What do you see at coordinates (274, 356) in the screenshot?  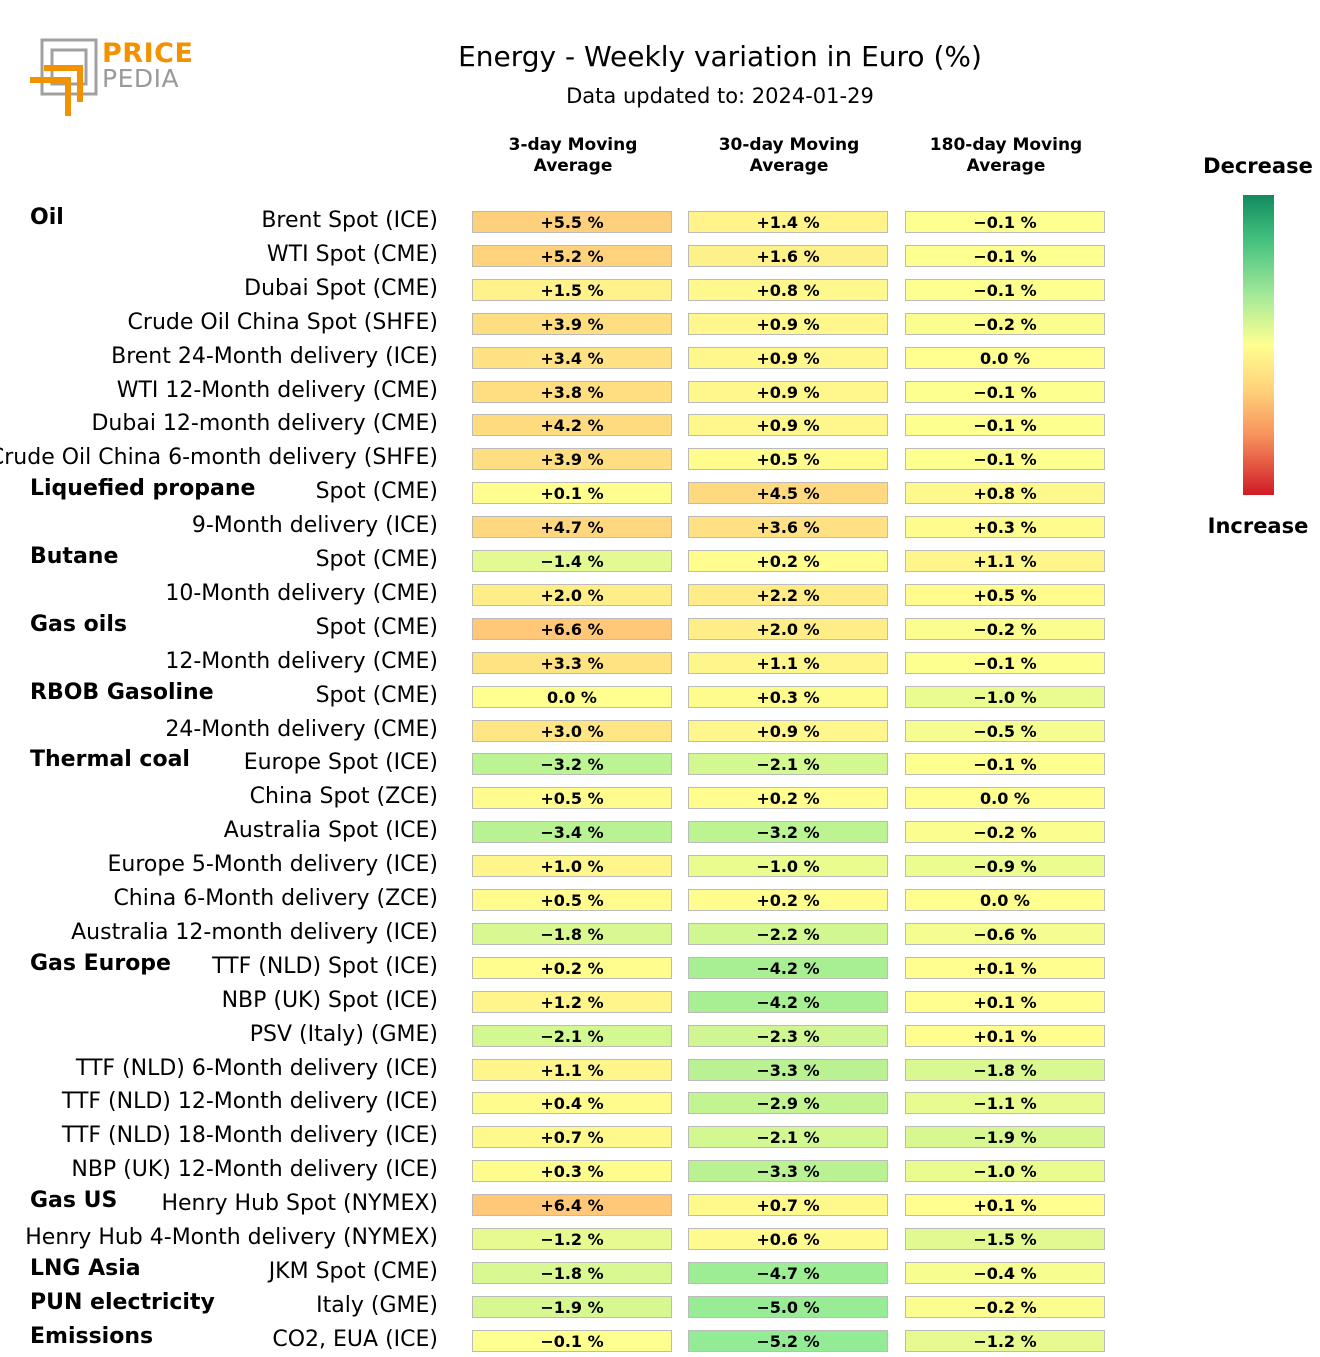 I see `row-label: Brent 24-Month delivery (ICE)` at bounding box center [274, 356].